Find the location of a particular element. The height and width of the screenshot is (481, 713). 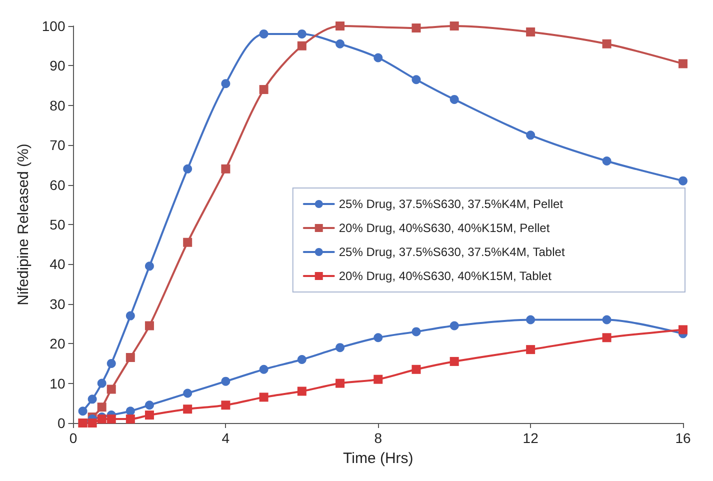

y-tick-label: 0 is located at coordinates (61, 423).